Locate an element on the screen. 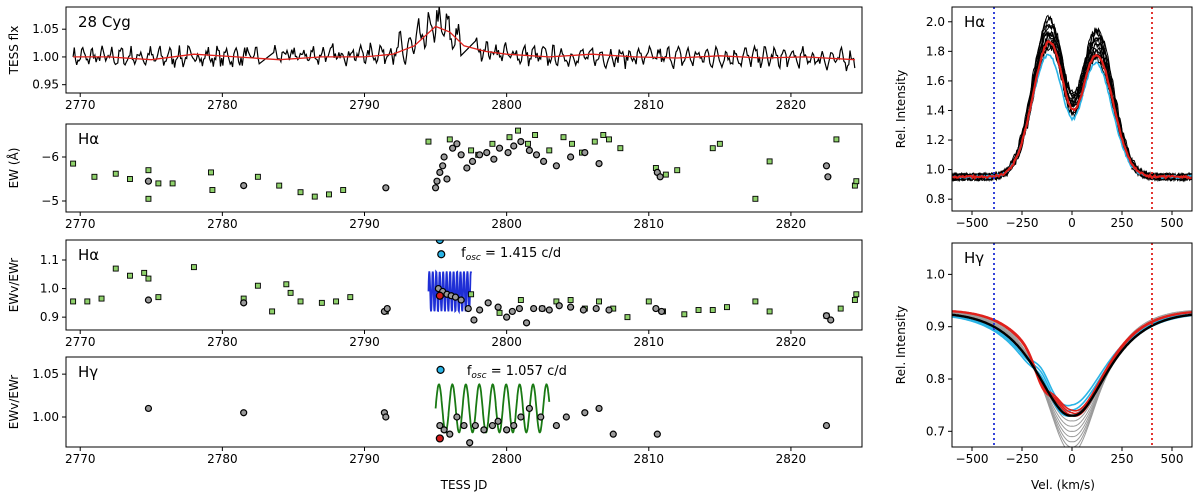  y-axis-label: TESS flx is located at coordinates (14, 51).